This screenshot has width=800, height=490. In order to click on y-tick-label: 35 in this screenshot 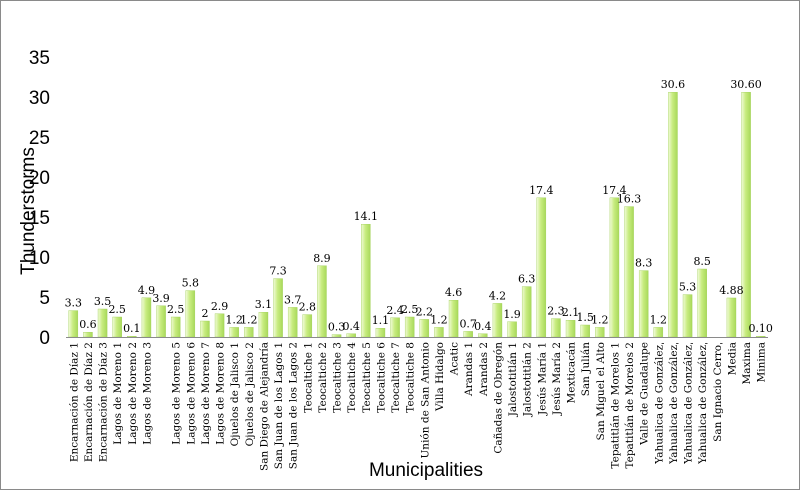, I will do `click(39, 58)`.